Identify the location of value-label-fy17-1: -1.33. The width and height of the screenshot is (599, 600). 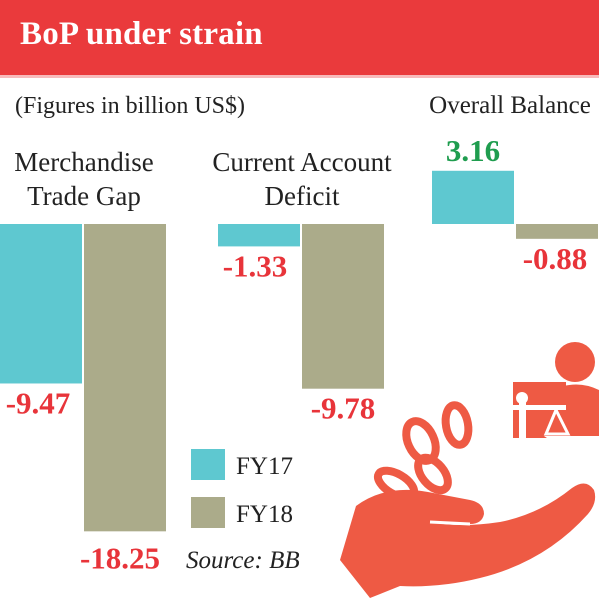
(255, 265).